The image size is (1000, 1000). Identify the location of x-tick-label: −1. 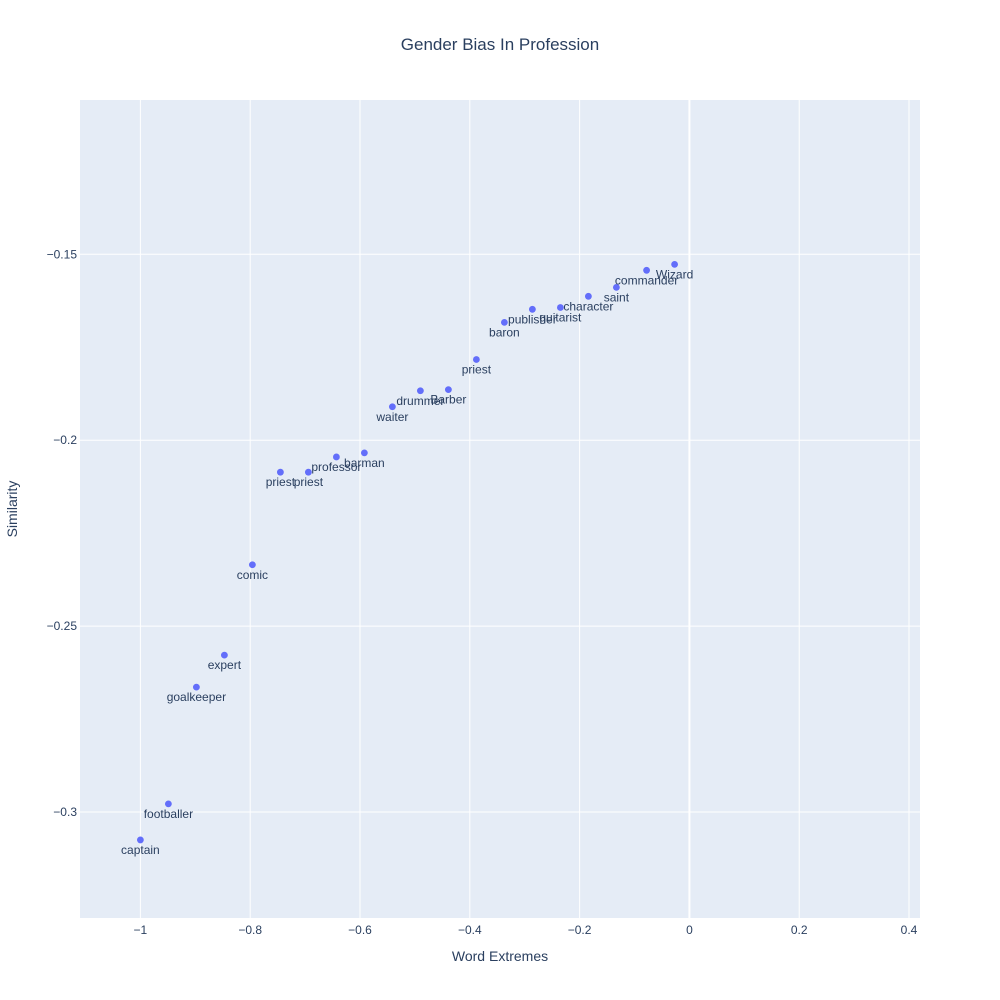
(141, 930).